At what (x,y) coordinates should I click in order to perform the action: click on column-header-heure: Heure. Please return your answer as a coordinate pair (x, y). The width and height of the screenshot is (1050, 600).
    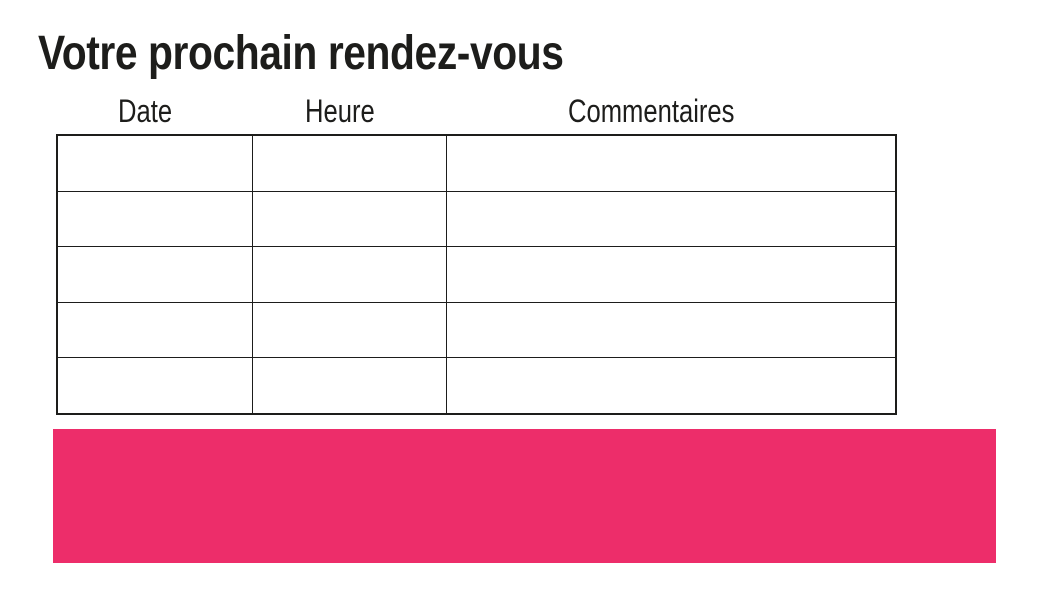
    Looking at the image, I should click on (340, 111).